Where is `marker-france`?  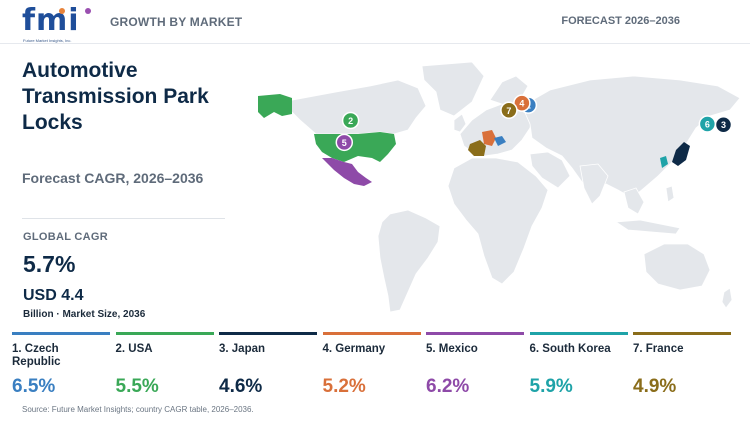
marker-france is located at coordinates (509, 110).